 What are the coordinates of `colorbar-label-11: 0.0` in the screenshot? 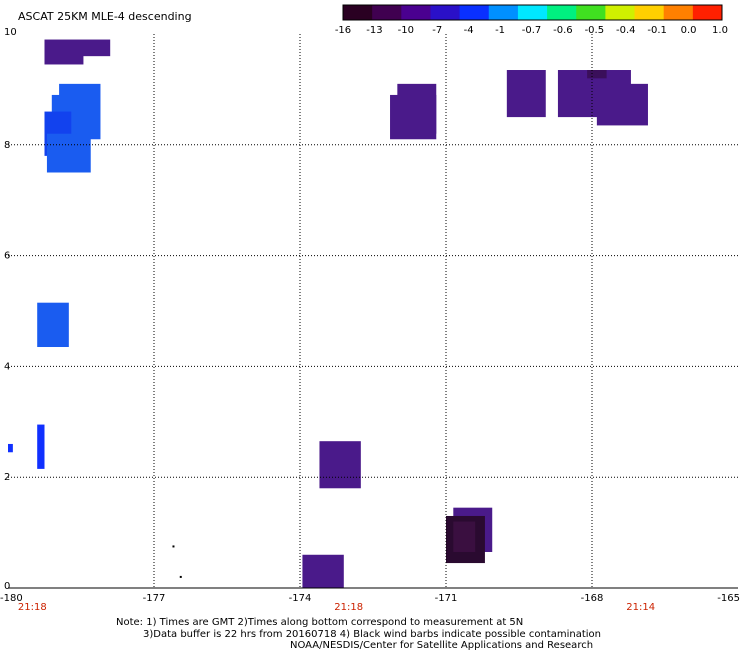 It's located at (689, 30).